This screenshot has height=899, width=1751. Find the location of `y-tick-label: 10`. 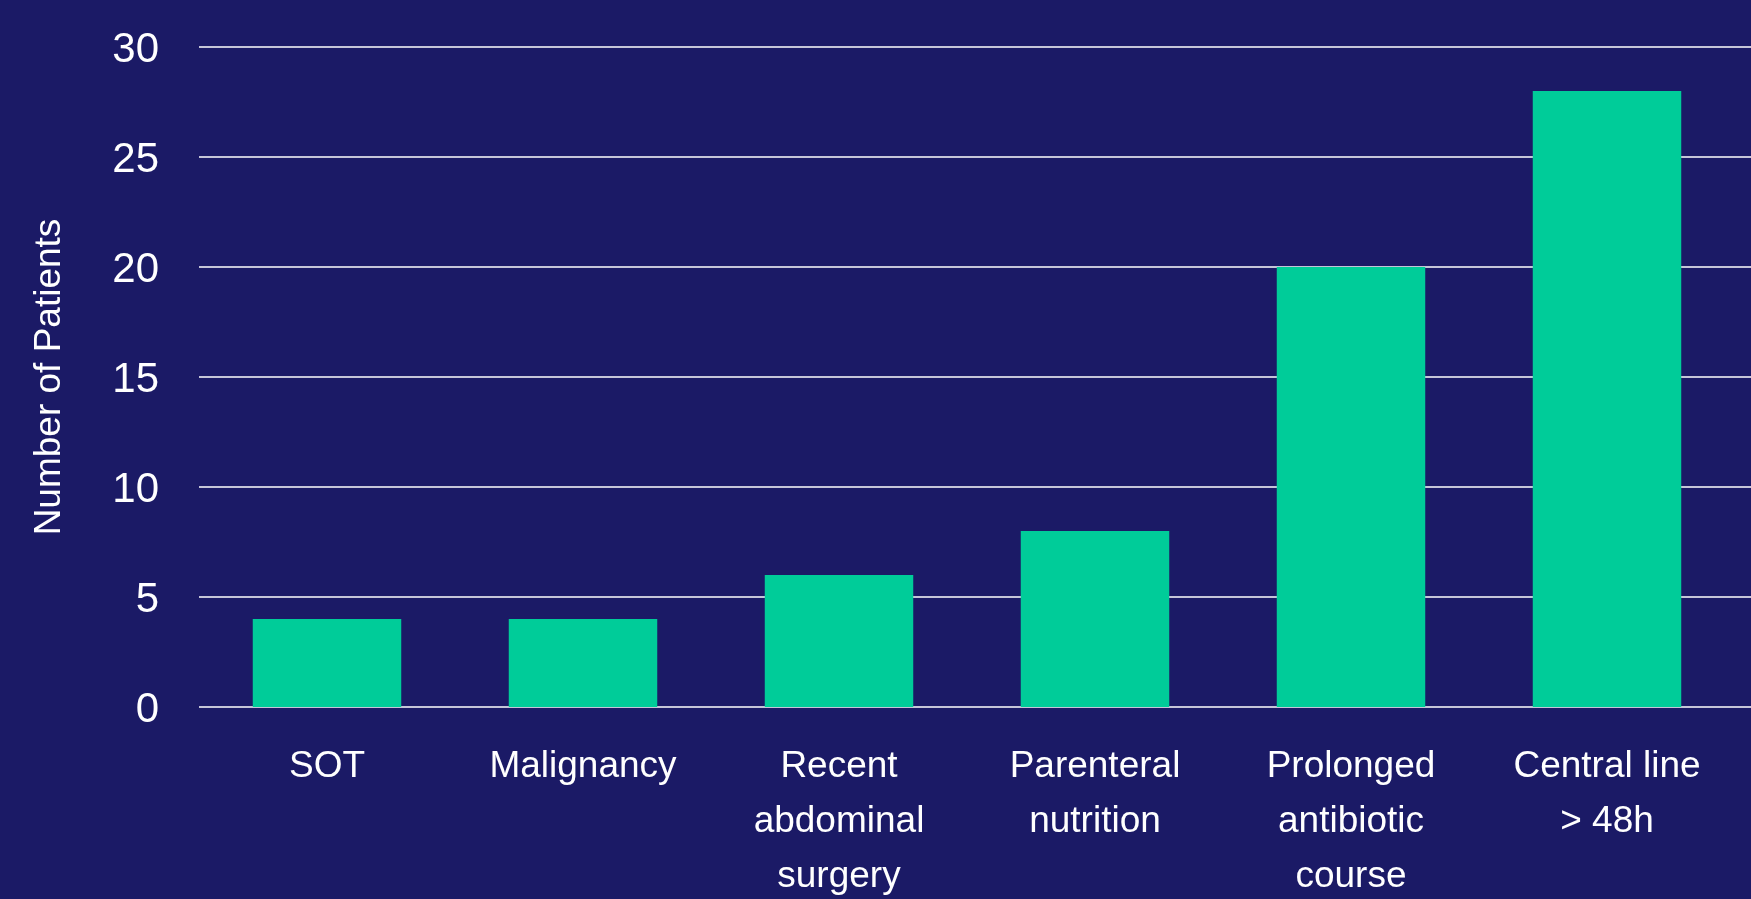

y-tick-label: 10 is located at coordinates (135, 487).